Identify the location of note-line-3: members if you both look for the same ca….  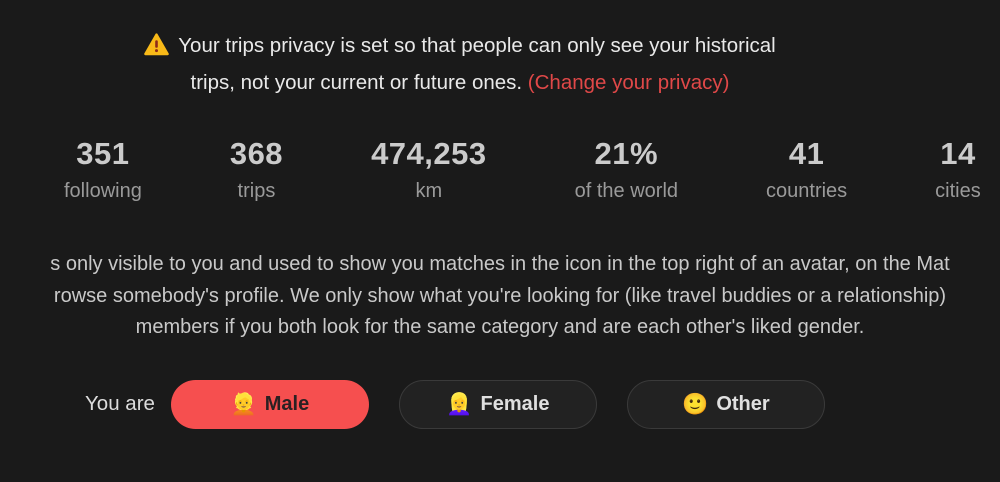
(500, 327).